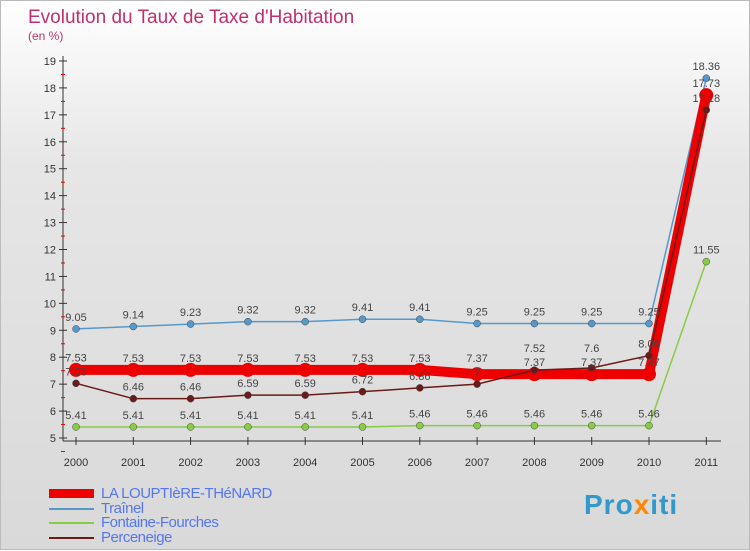  I want to click on data-label: 8.06, so click(648, 345).